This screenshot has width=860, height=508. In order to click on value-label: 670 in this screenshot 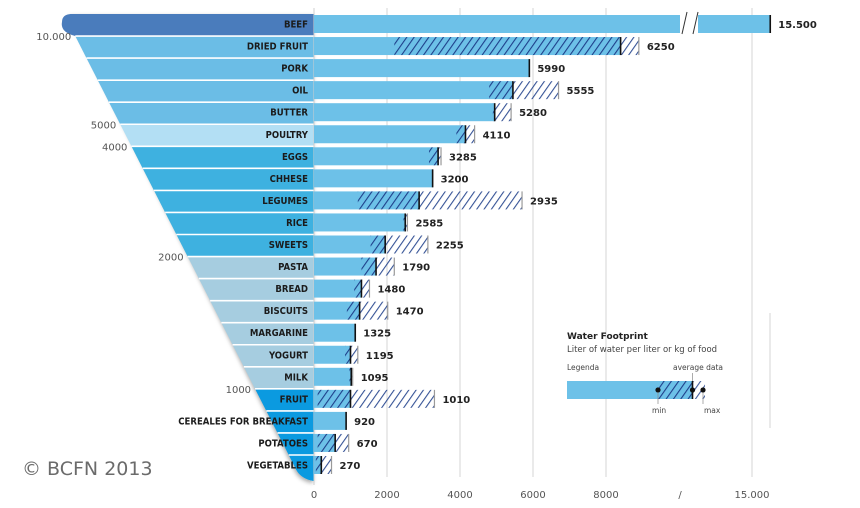, I will do `click(367, 444)`.